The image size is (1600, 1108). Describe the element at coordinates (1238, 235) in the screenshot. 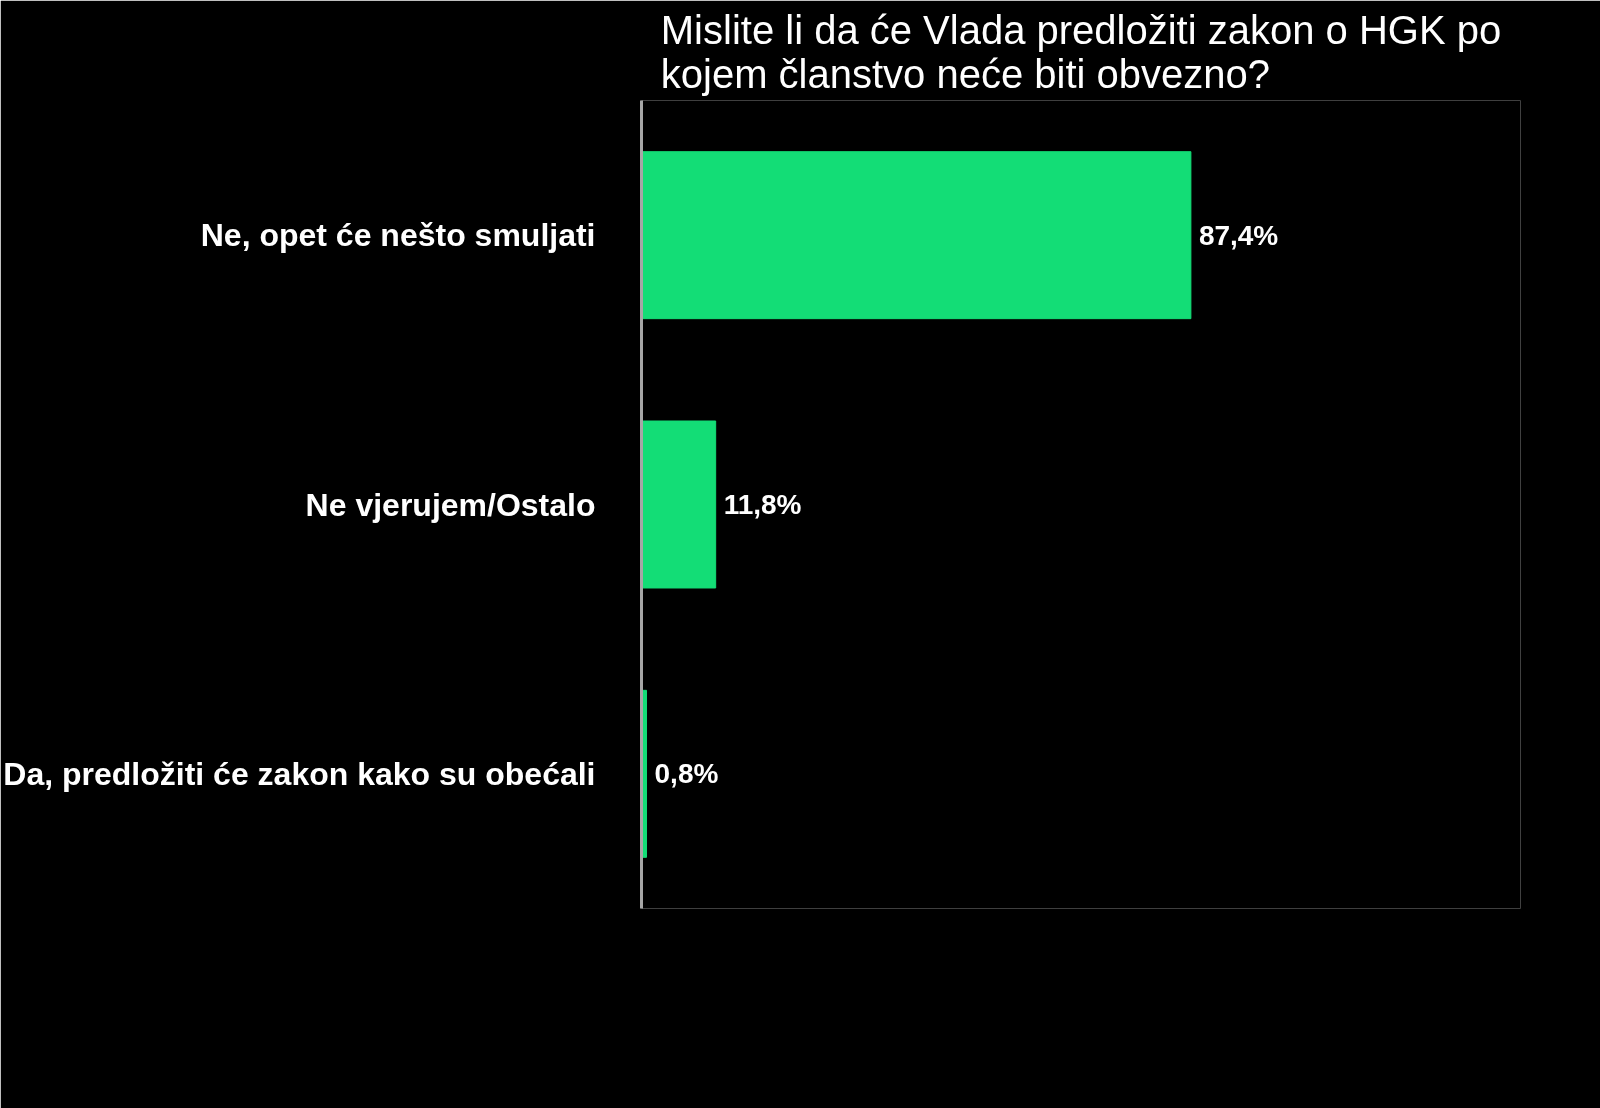

I see `data-label: 87,4%` at that location.